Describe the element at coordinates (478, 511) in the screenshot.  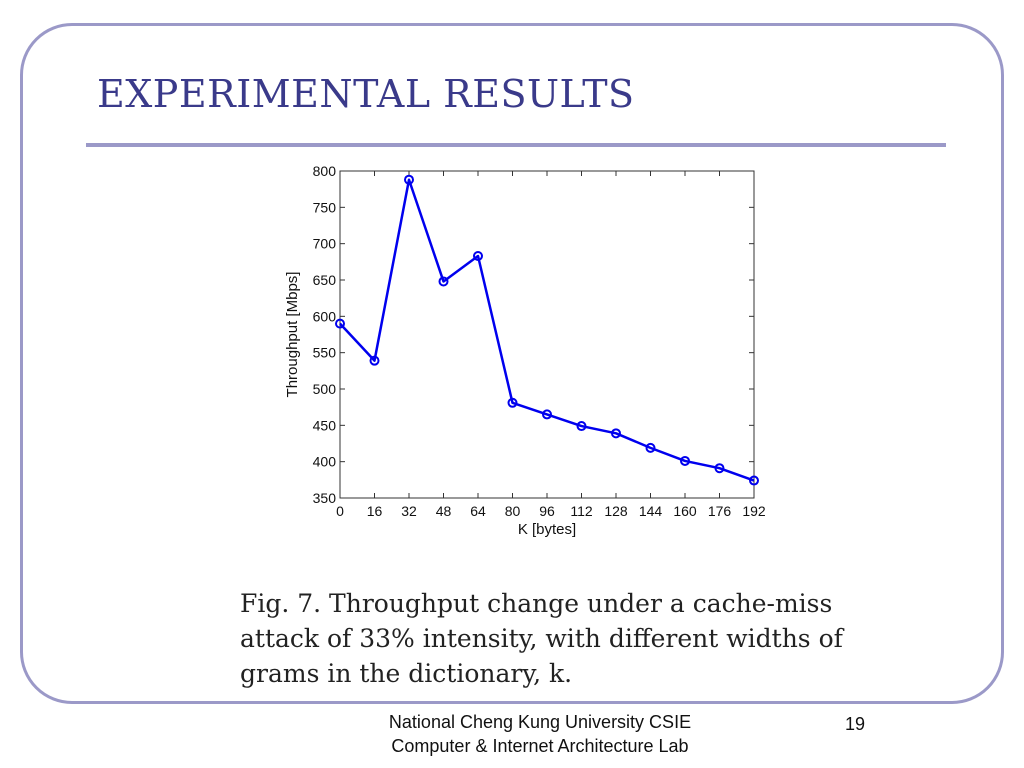
I see `x-tick-label: 64` at that location.